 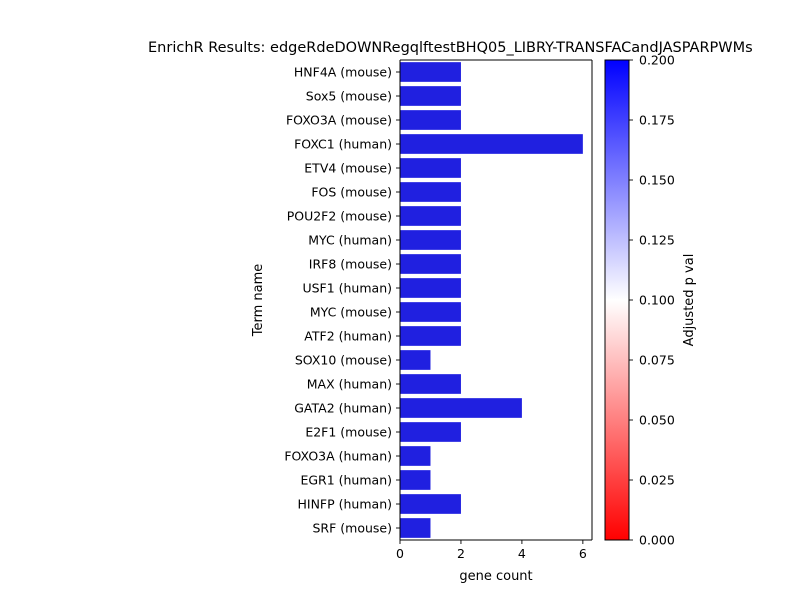 What do you see at coordinates (353, 528) in the screenshot?
I see `y-tick-label: SRF (mouse)` at bounding box center [353, 528].